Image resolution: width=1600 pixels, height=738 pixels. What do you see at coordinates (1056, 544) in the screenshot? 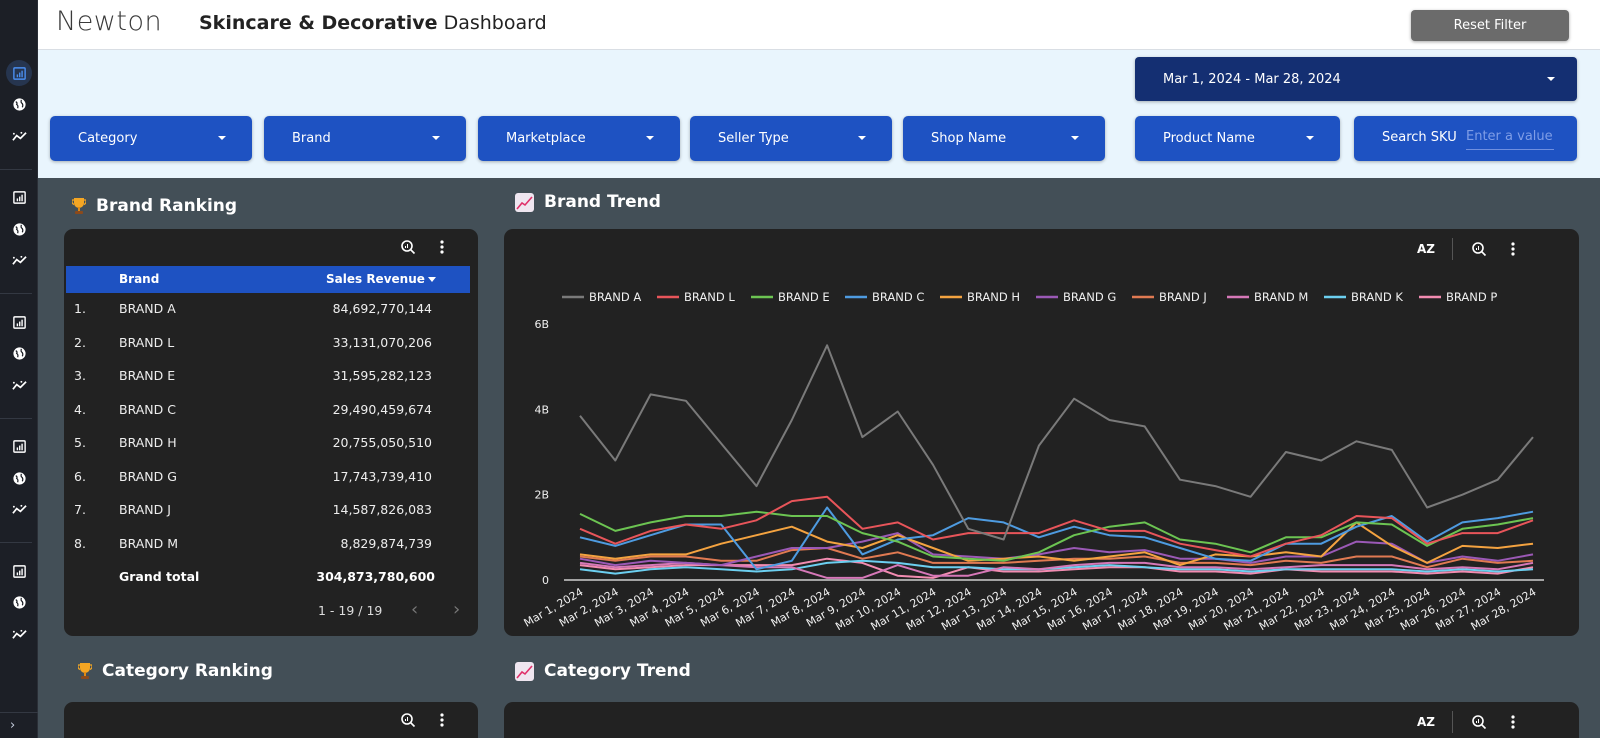
I see `series-line-brand-h` at bounding box center [1056, 544].